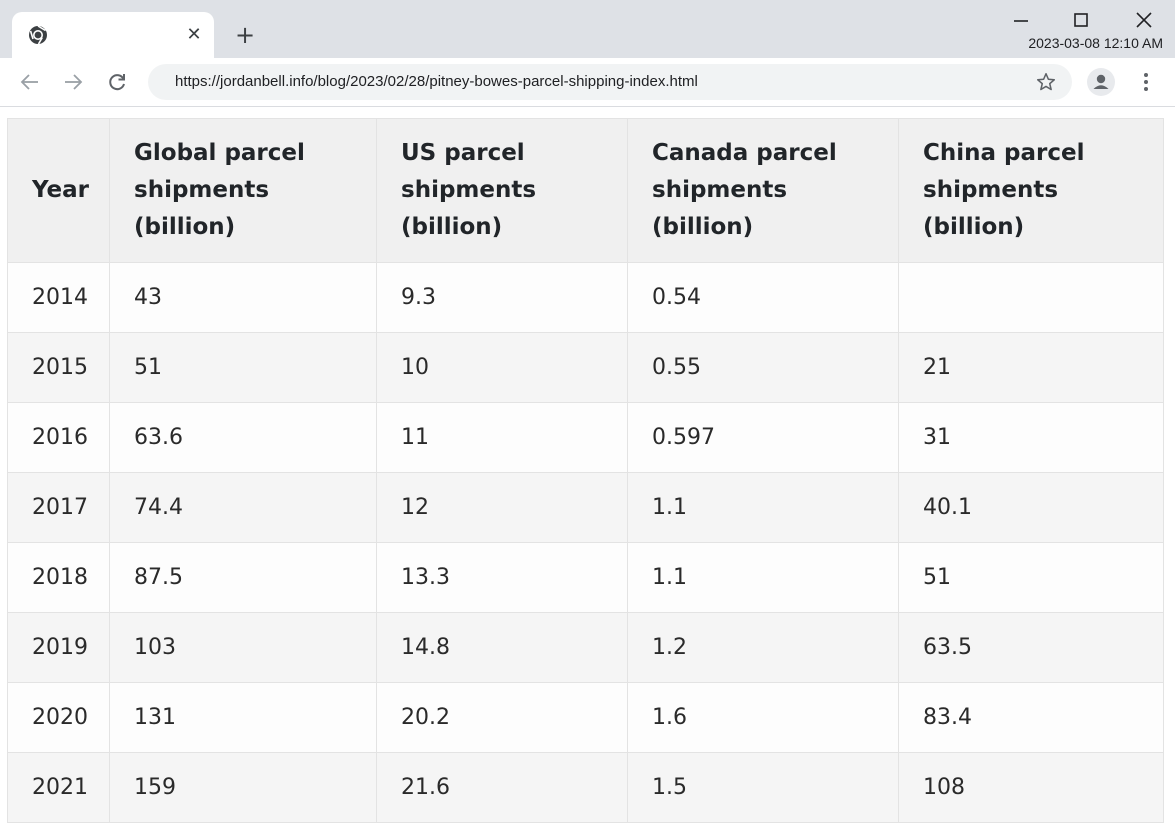 The width and height of the screenshot is (1175, 827). What do you see at coordinates (58, 437) in the screenshot?
I see `cell-year: 2016` at bounding box center [58, 437].